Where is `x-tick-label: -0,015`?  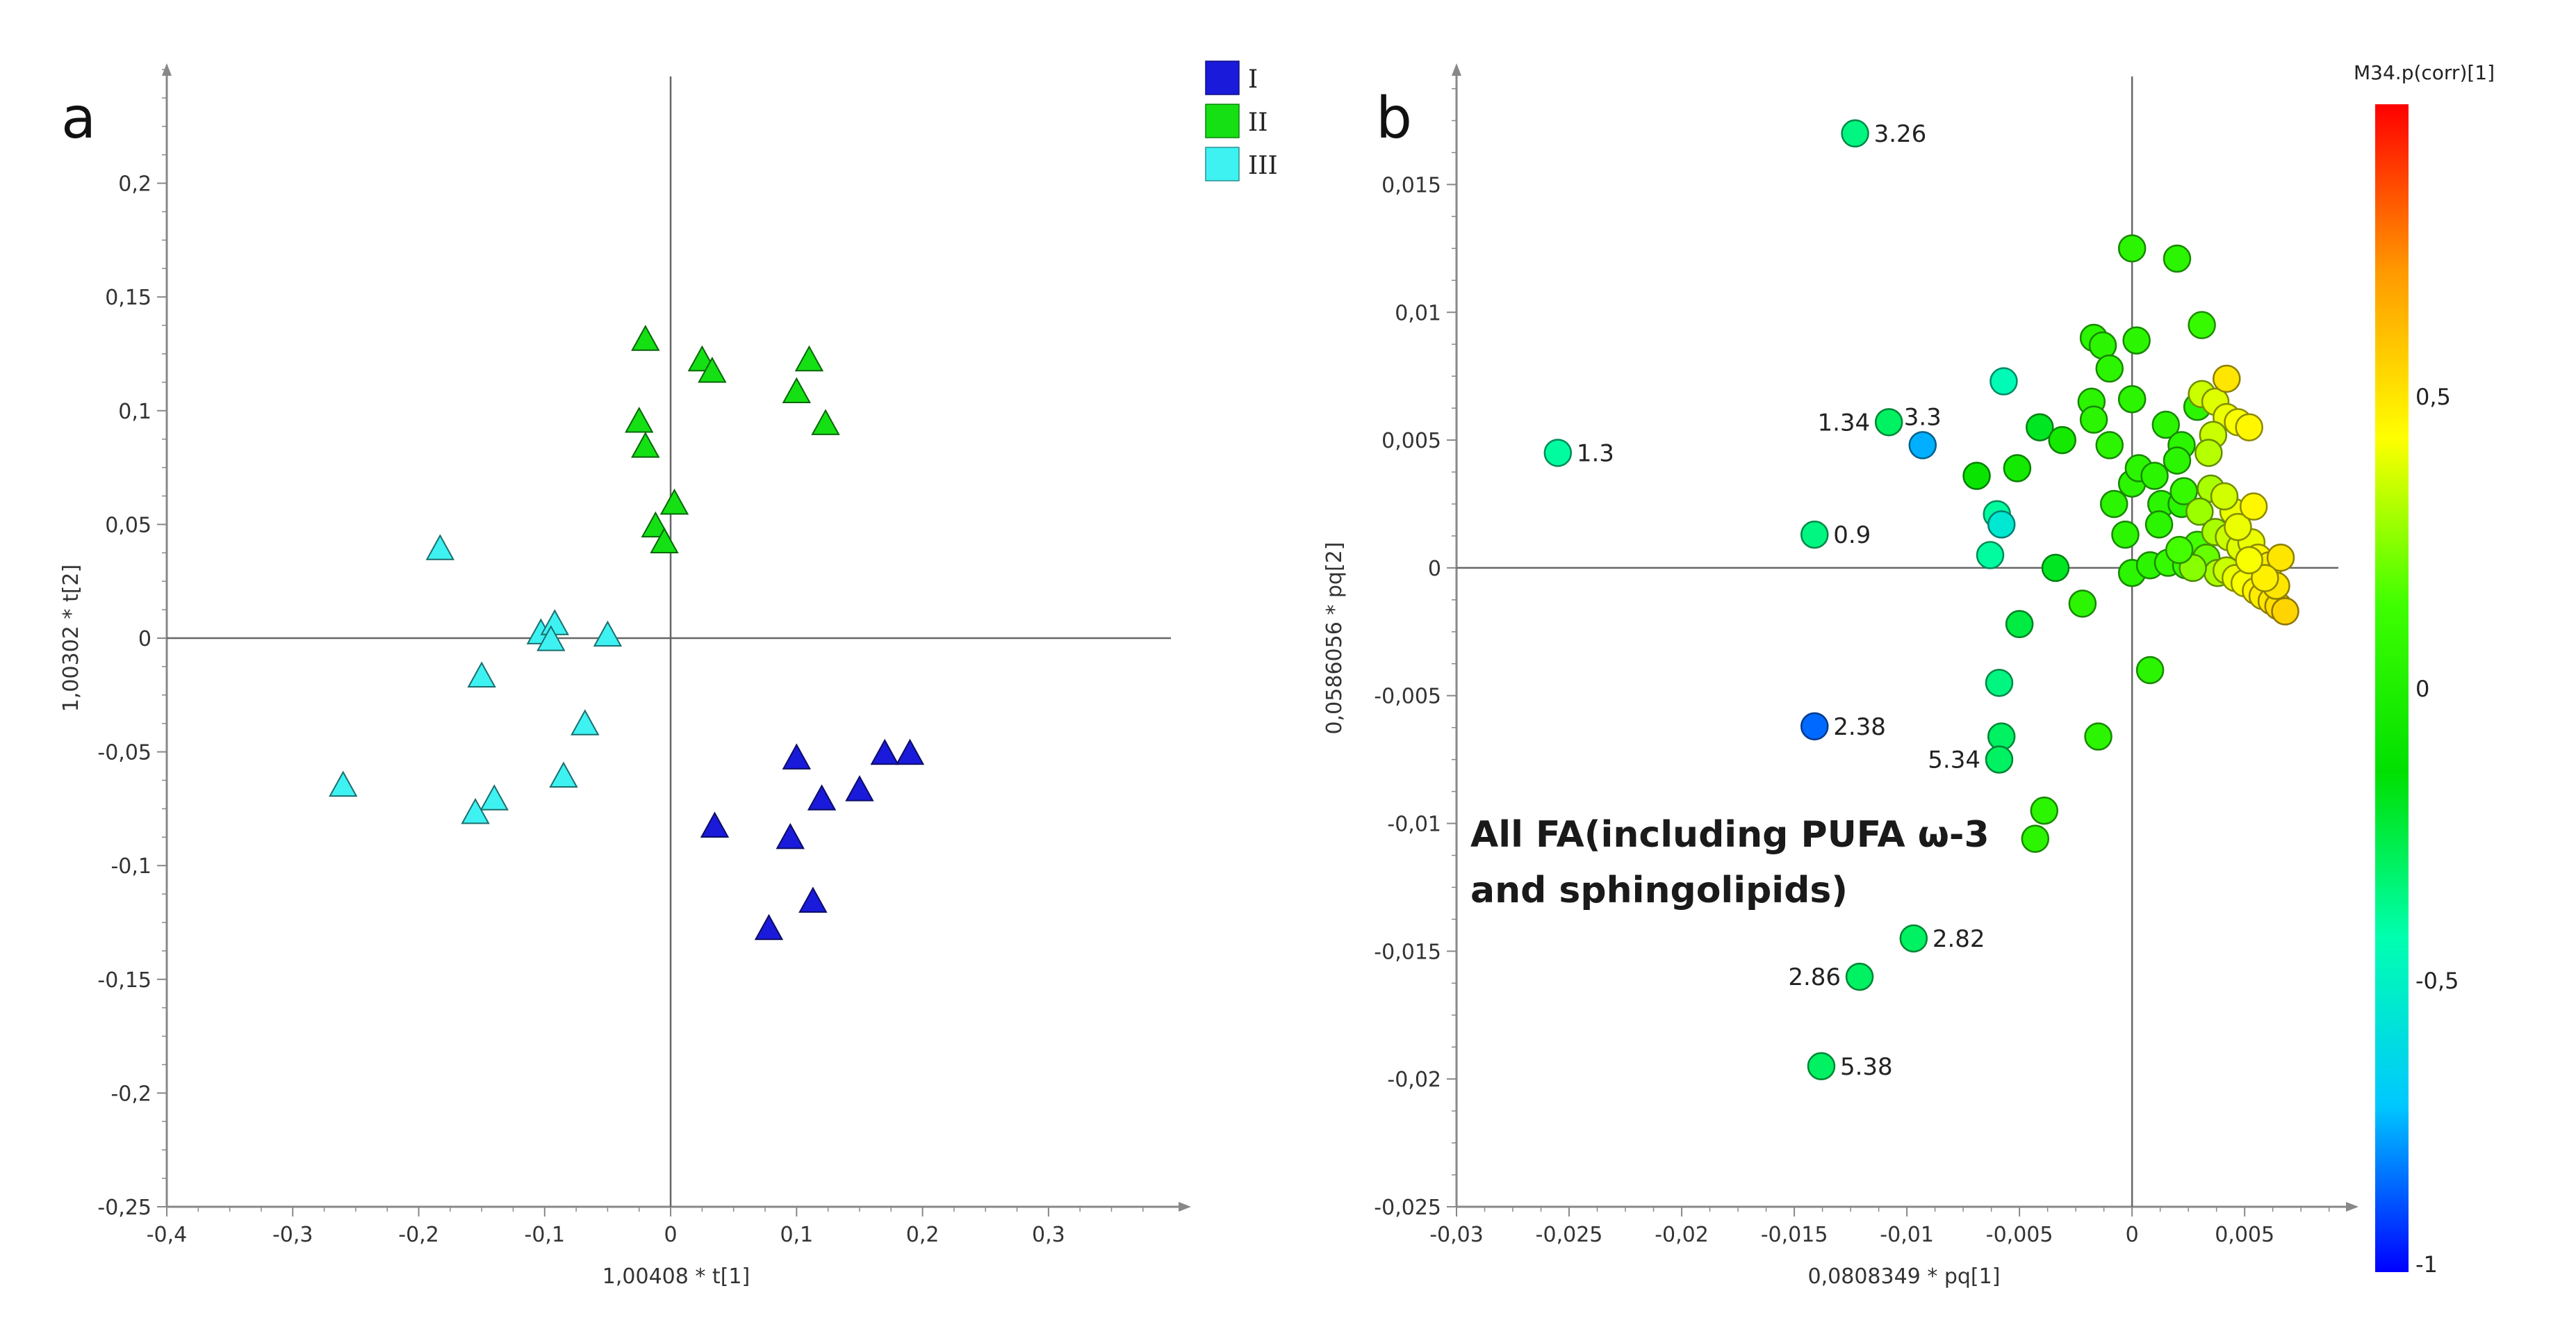
x-tick-label: -0,015 is located at coordinates (1794, 1235).